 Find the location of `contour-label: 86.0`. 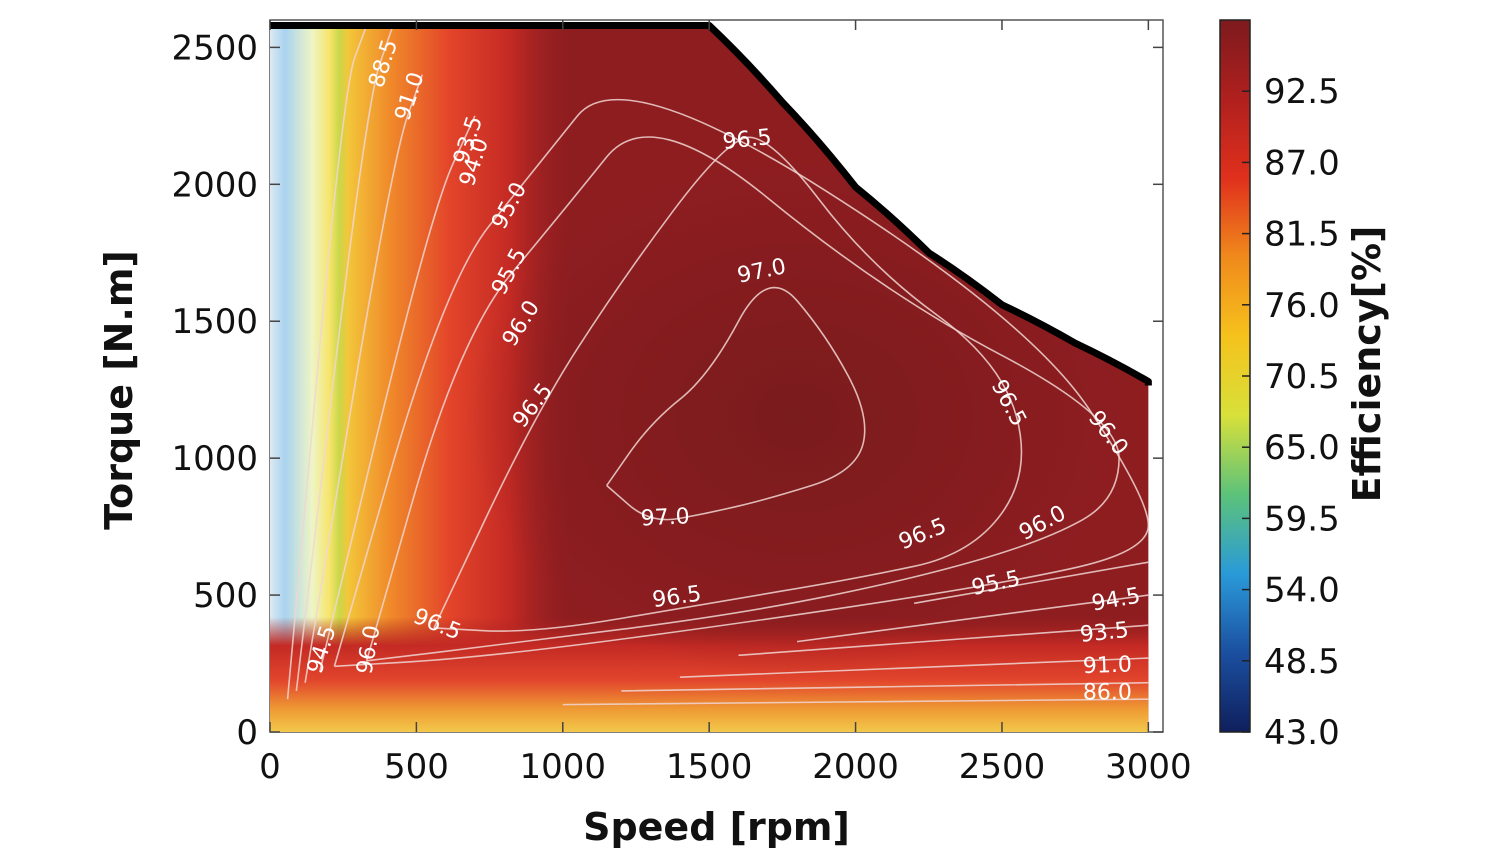

contour-label: 86.0 is located at coordinates (1107, 693).